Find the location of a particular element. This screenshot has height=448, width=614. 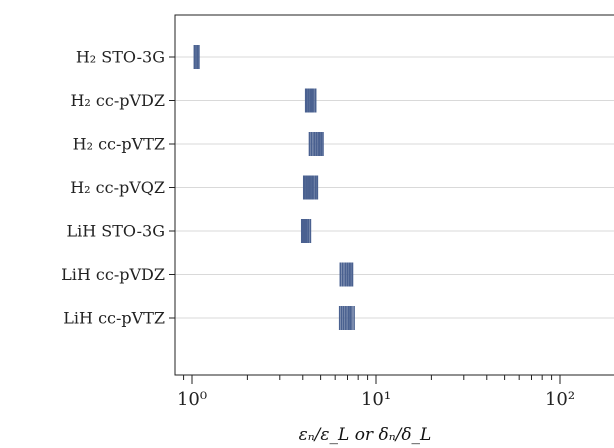

x-axis: 10⁰ 10¹ 10² is located at coordinates (376, 392).